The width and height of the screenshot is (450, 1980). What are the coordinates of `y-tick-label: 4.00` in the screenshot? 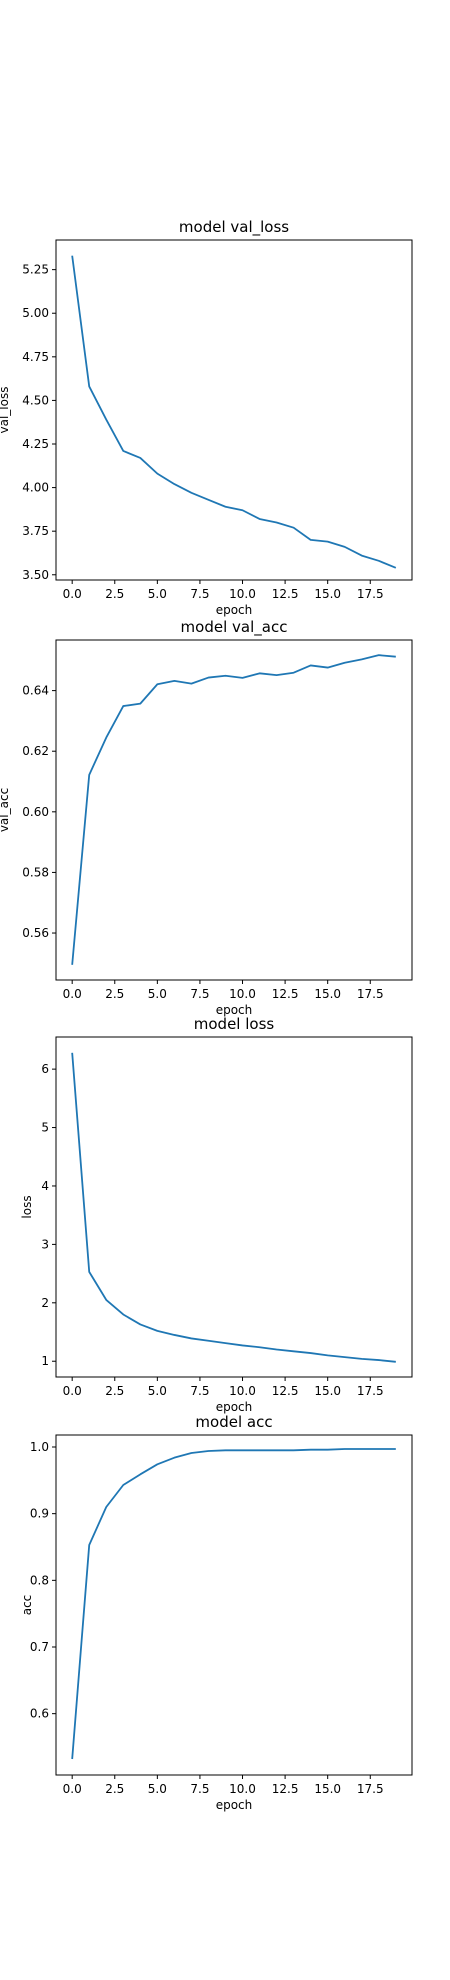 It's located at (35, 488).